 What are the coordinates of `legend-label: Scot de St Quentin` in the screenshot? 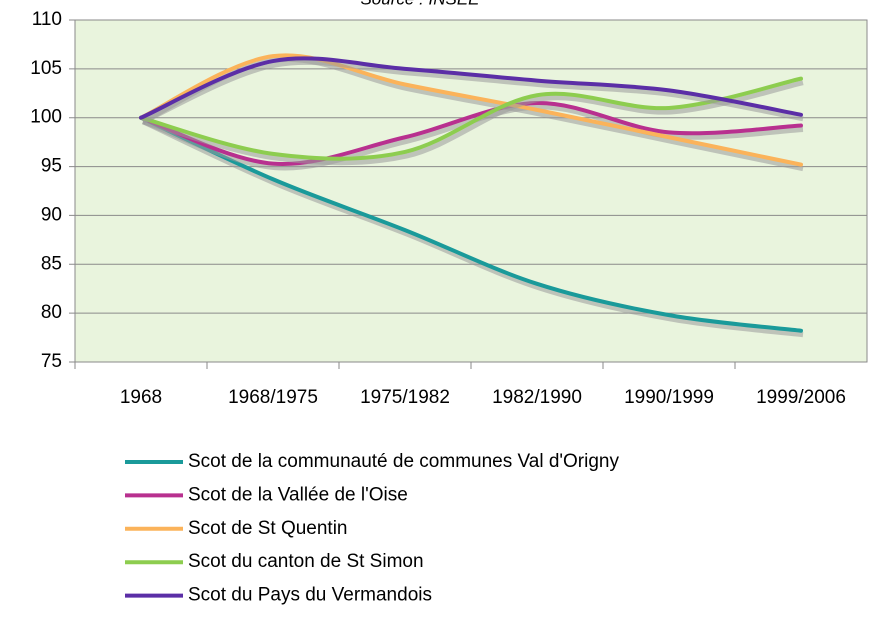 It's located at (268, 528).